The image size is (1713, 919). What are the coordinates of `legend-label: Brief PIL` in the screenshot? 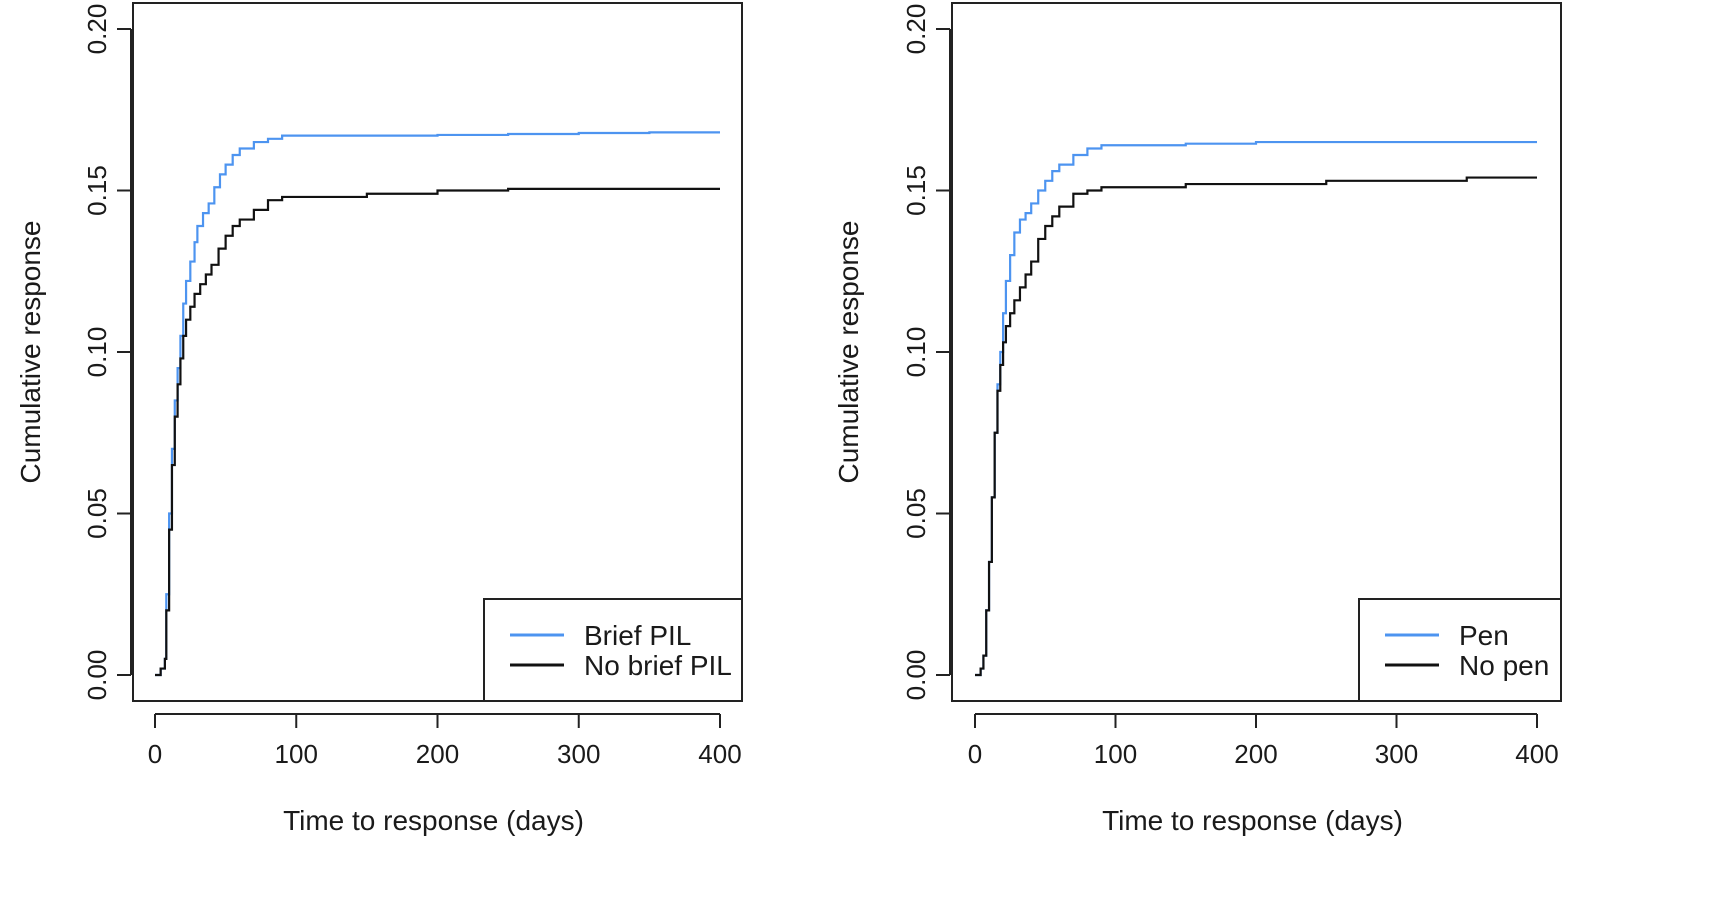 It's located at (637, 635).